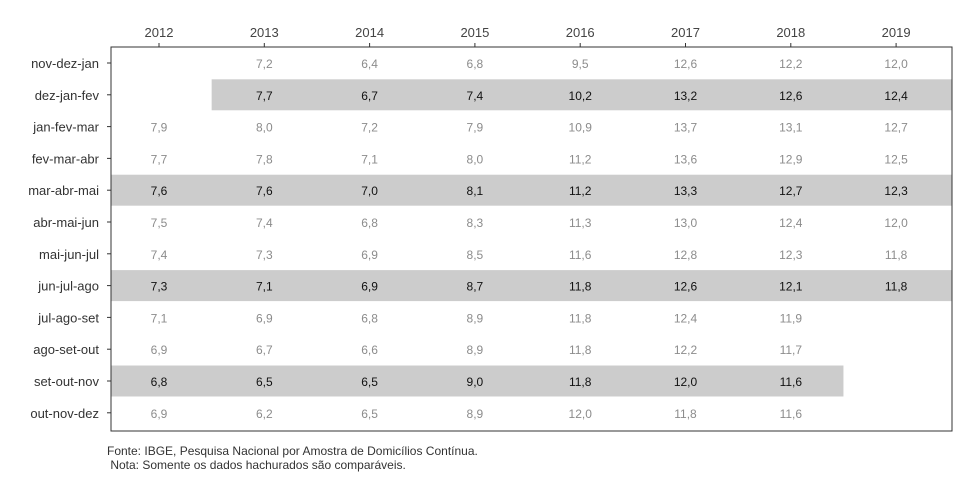 This screenshot has width=960, height=480. Describe the element at coordinates (159, 159) in the screenshot. I see `value-cell: 7,7` at that location.